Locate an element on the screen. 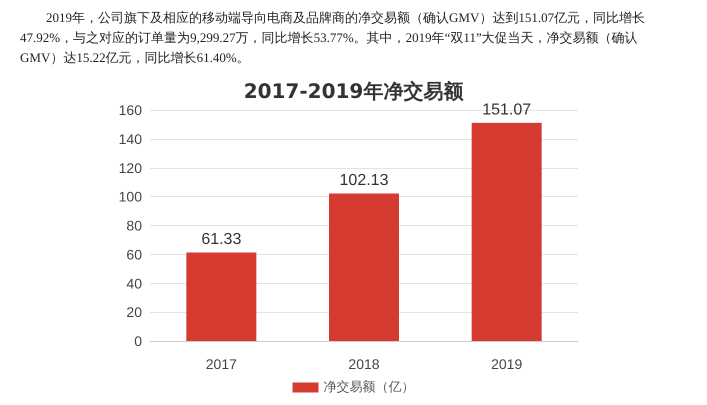 The image size is (707, 405). x-tick-label: 2019 is located at coordinates (506, 364).